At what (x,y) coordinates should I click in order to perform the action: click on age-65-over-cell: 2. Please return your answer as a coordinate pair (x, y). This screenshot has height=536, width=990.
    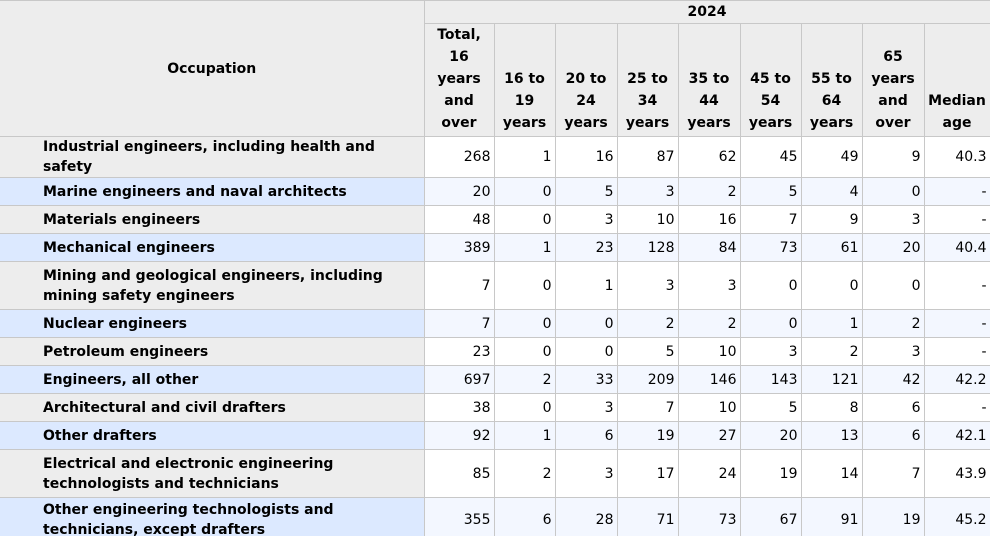
    Looking at the image, I should click on (893, 323).